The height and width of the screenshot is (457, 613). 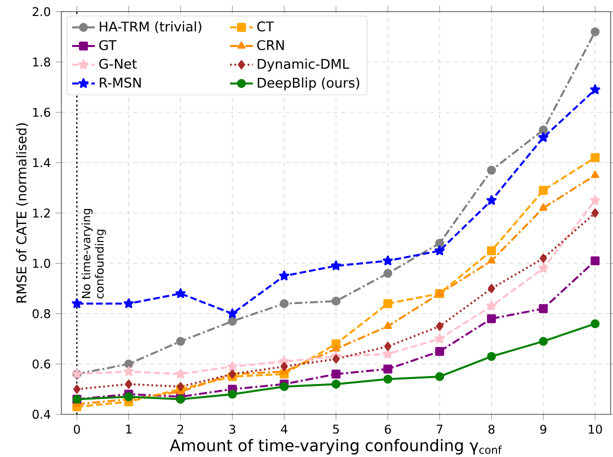 What do you see at coordinates (41, 11) in the screenshot?
I see `y-tick-label: 2.0` at bounding box center [41, 11].